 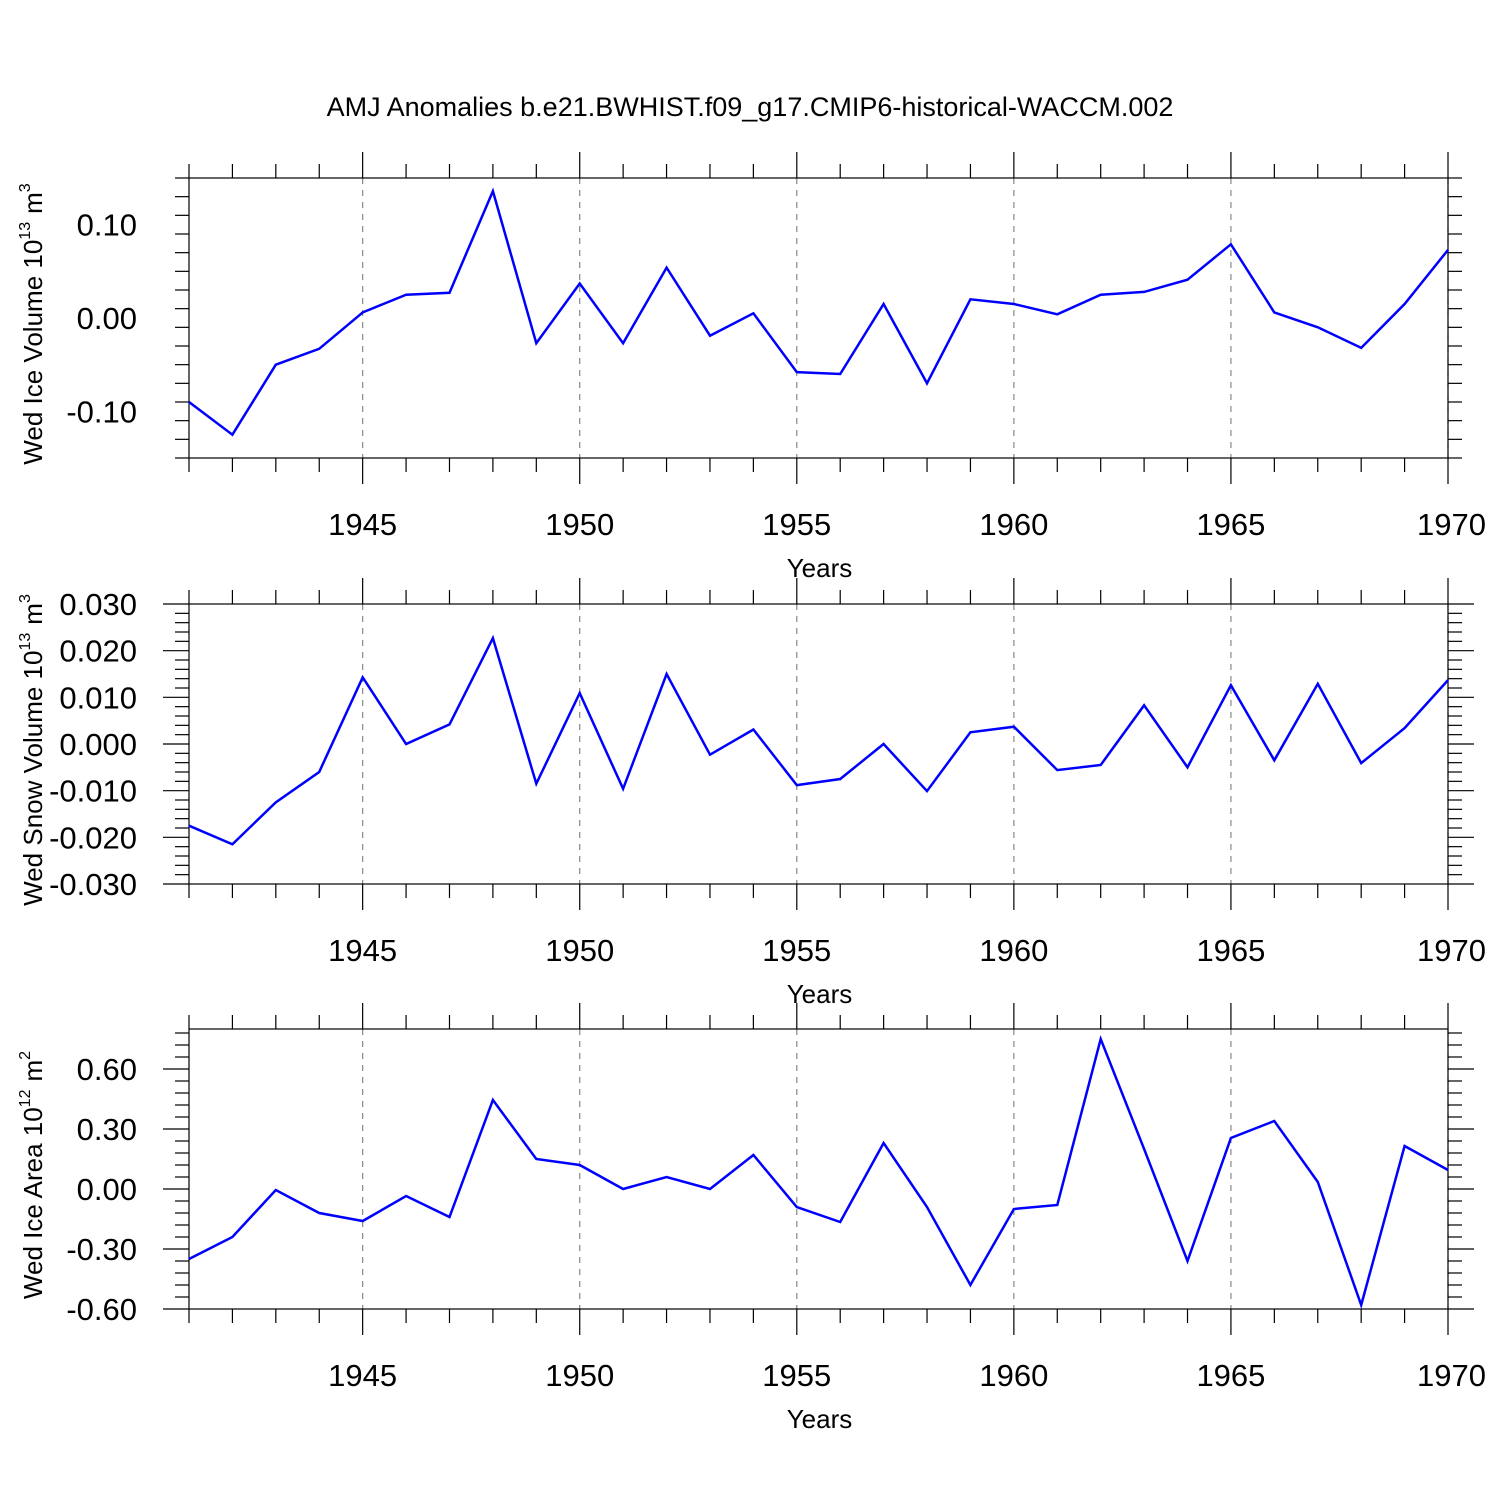 What do you see at coordinates (25, 1055) in the screenshot?
I see `ice-area-ylabel-unit-exp: 2` at bounding box center [25, 1055].